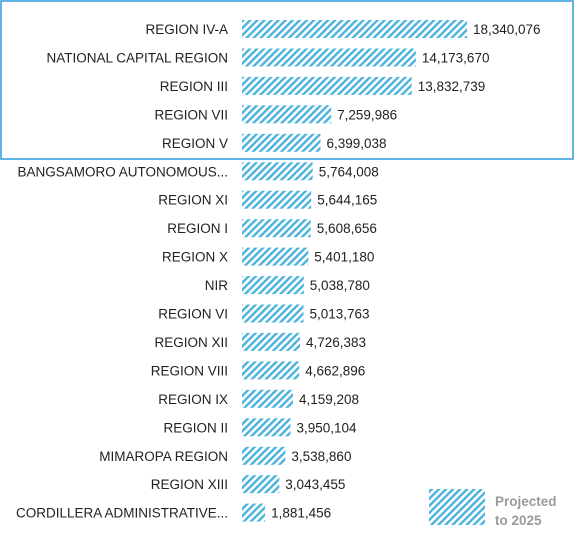  I want to click on value-label: 4,726,383, so click(336, 342).